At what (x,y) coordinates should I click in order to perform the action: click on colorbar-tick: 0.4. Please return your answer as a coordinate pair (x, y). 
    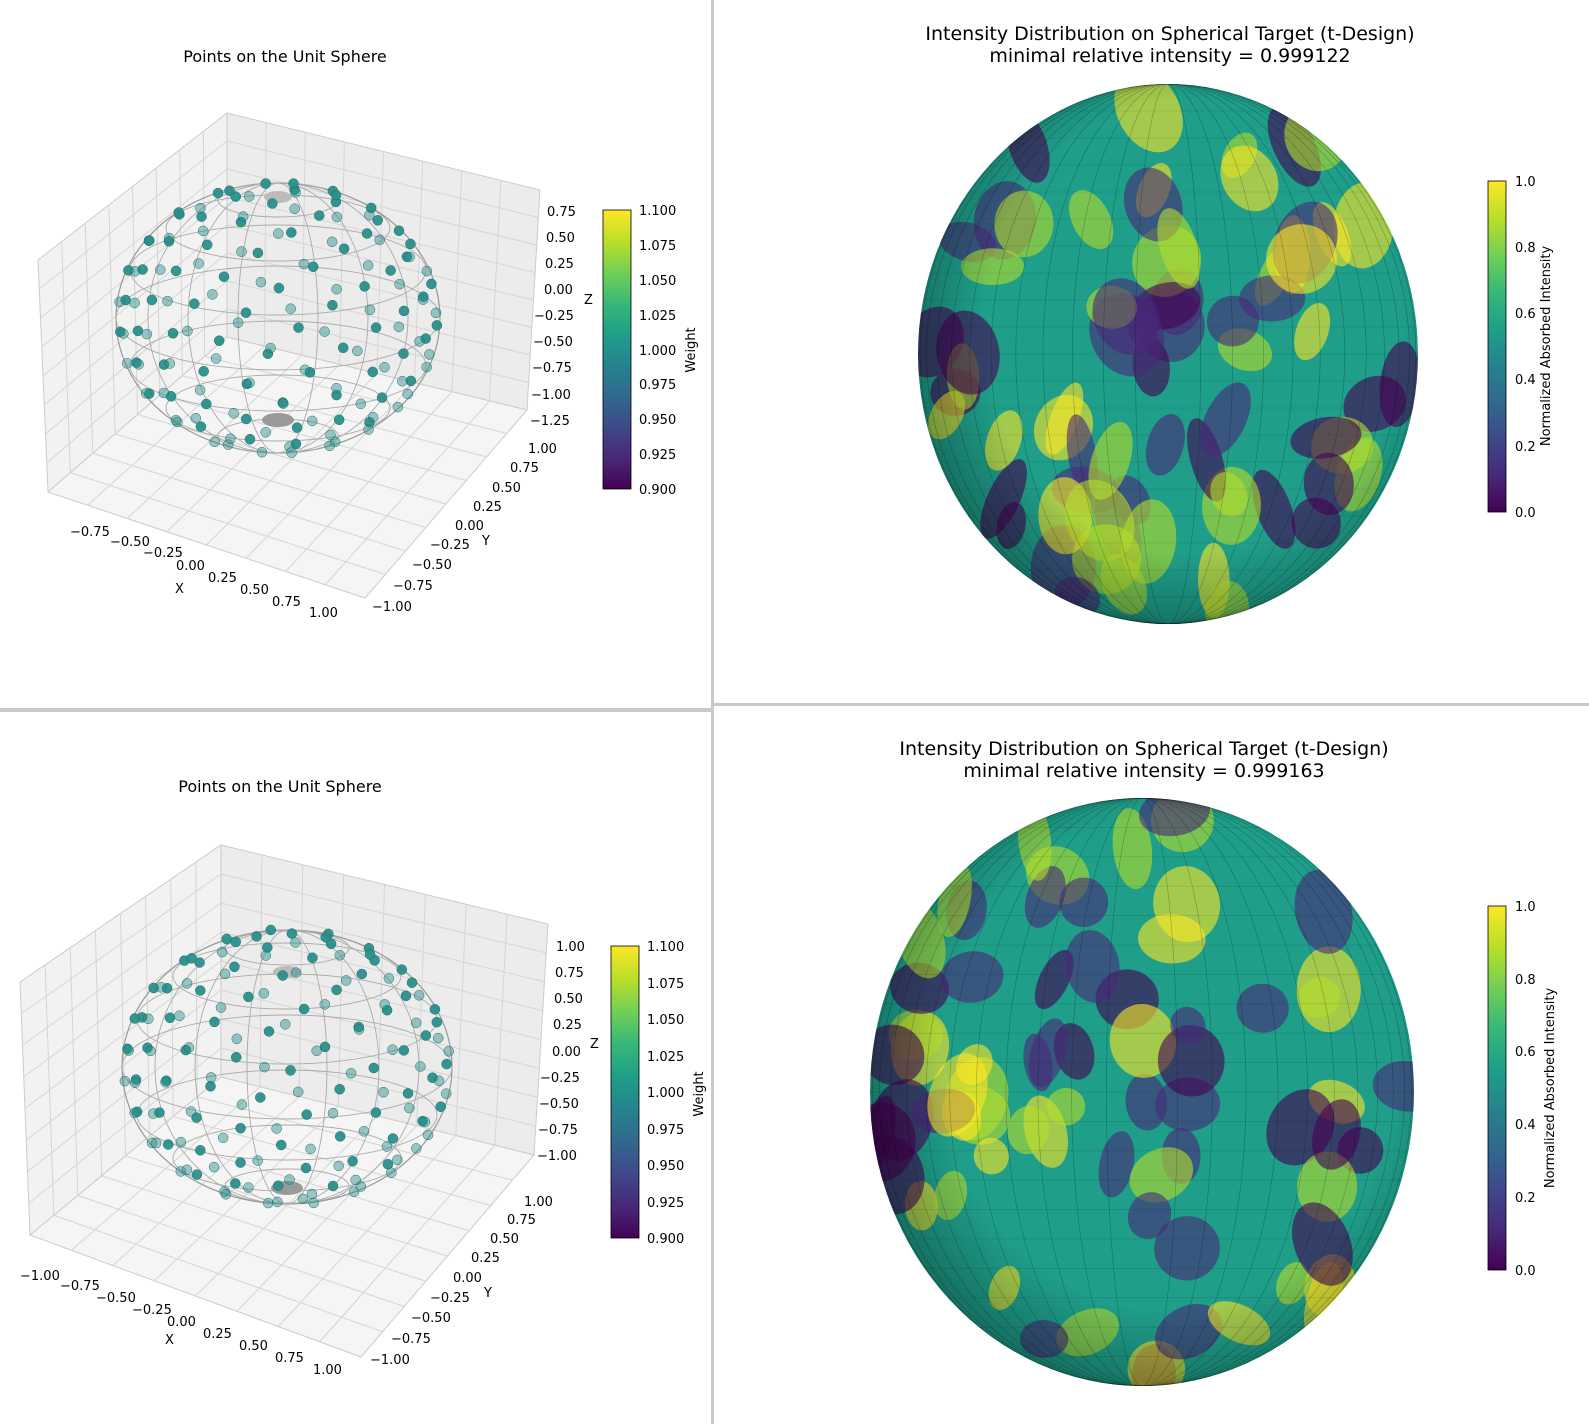
    Looking at the image, I should click on (1525, 1125).